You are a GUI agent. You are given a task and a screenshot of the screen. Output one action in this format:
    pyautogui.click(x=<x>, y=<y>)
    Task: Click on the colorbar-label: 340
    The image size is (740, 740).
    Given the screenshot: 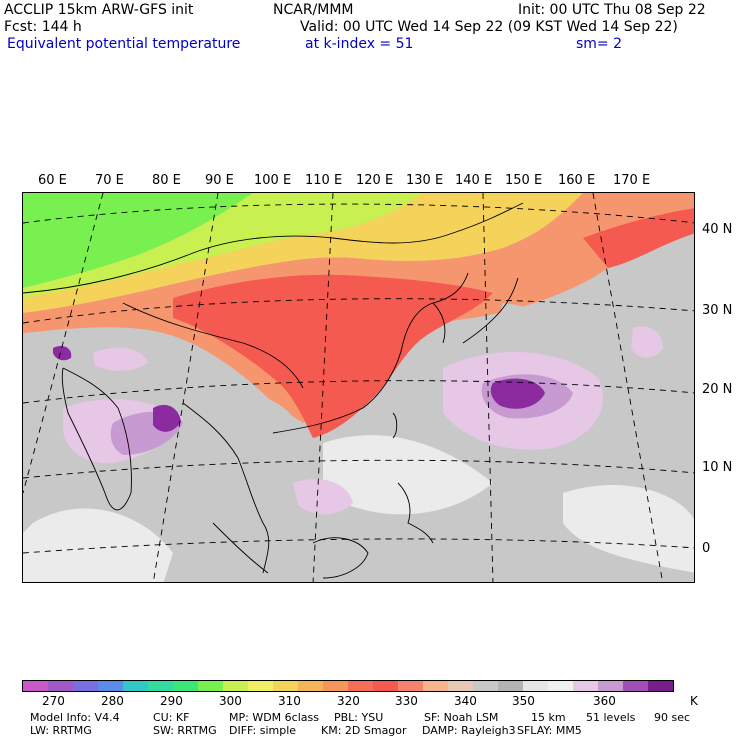 What is the action you would take?
    pyautogui.click(x=465, y=701)
    